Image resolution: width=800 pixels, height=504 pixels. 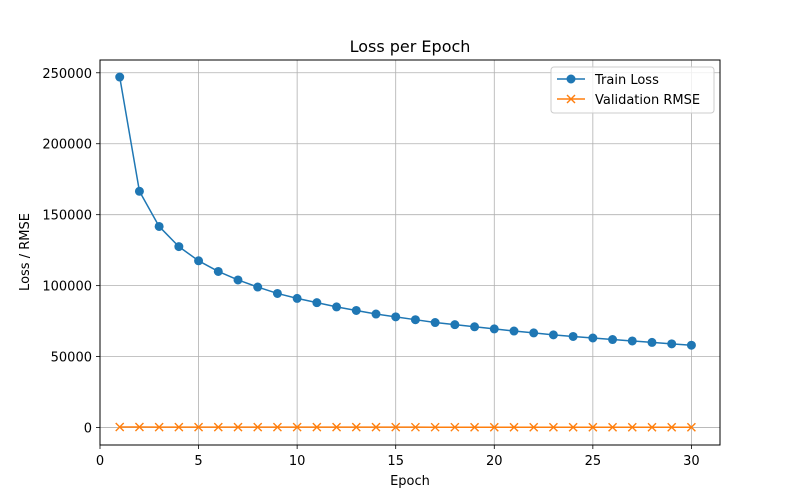 What do you see at coordinates (395, 461) in the screenshot?
I see `x-tick-label: 15` at bounding box center [395, 461].